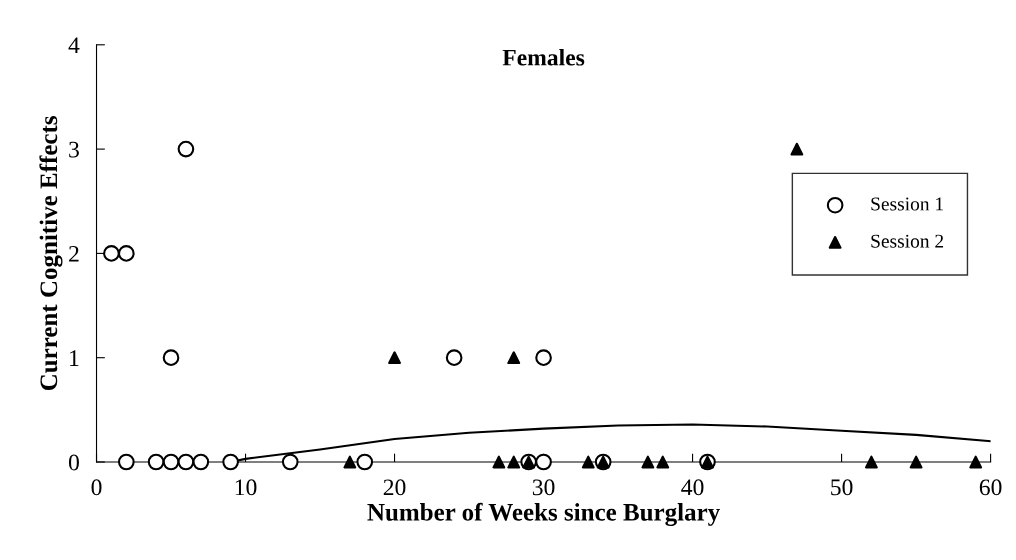 Image resolution: width=1016 pixels, height=560 pixels. Describe the element at coordinates (543, 514) in the screenshot. I see `x-axis-title: Number of Weeks since Burglary` at that location.